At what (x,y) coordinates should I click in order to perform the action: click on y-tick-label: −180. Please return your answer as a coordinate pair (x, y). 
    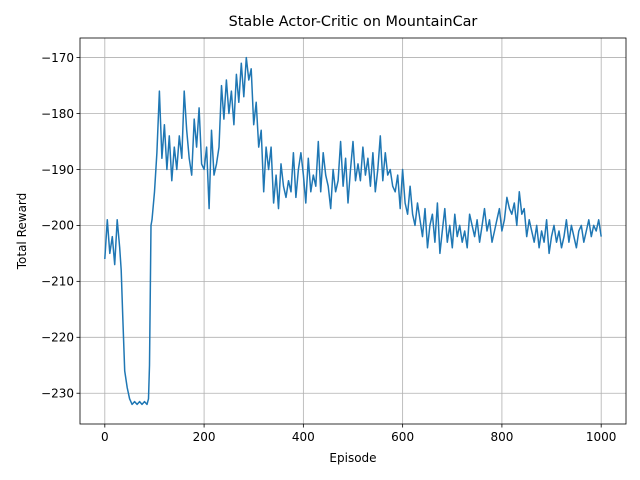
    Looking at the image, I should click on (57, 114).